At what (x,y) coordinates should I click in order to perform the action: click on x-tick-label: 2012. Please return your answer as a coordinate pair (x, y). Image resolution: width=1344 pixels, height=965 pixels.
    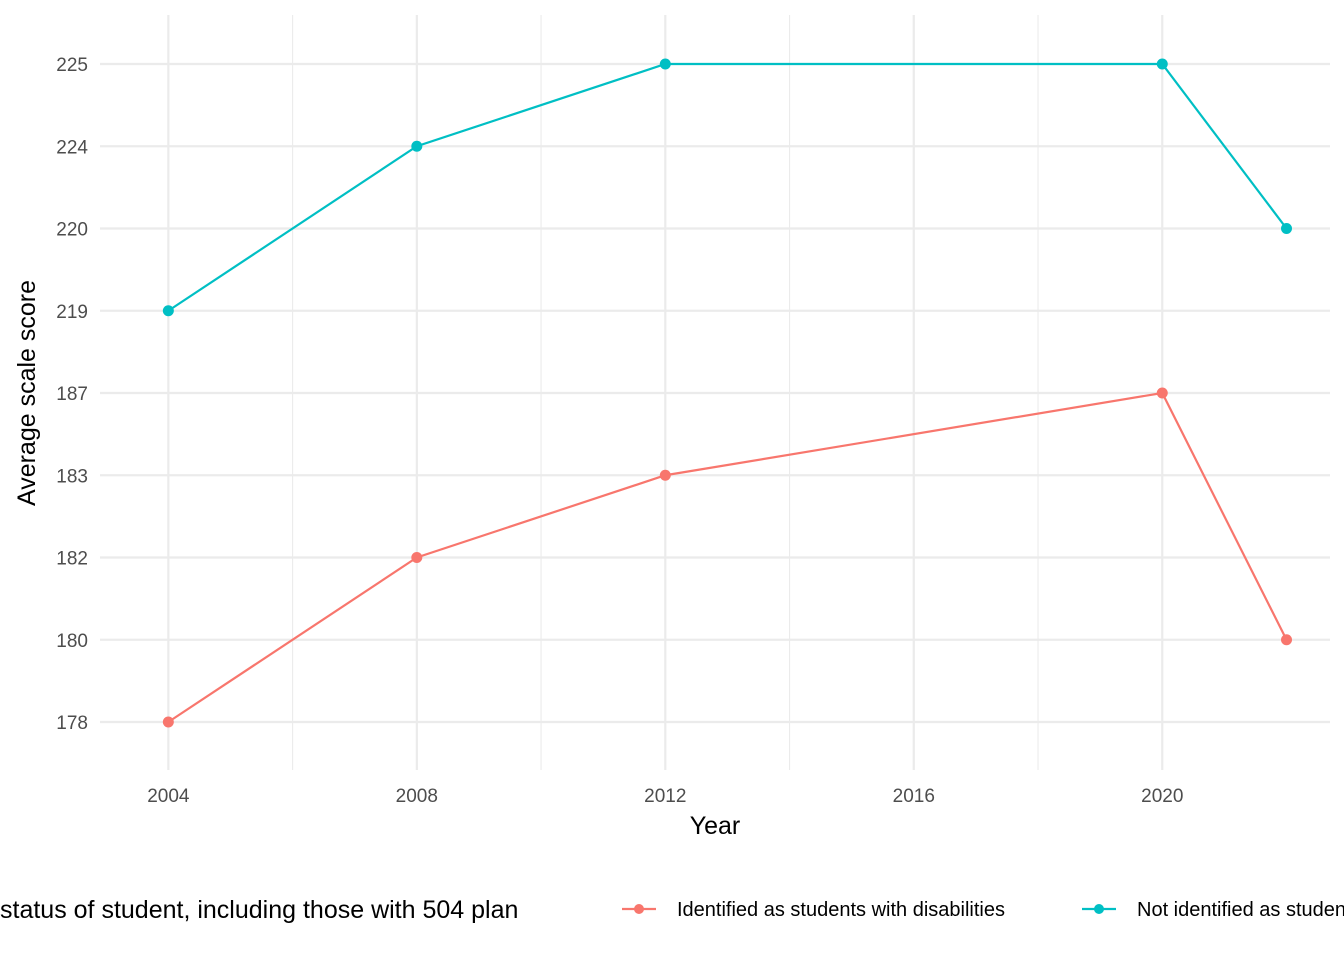
    Looking at the image, I should click on (665, 796).